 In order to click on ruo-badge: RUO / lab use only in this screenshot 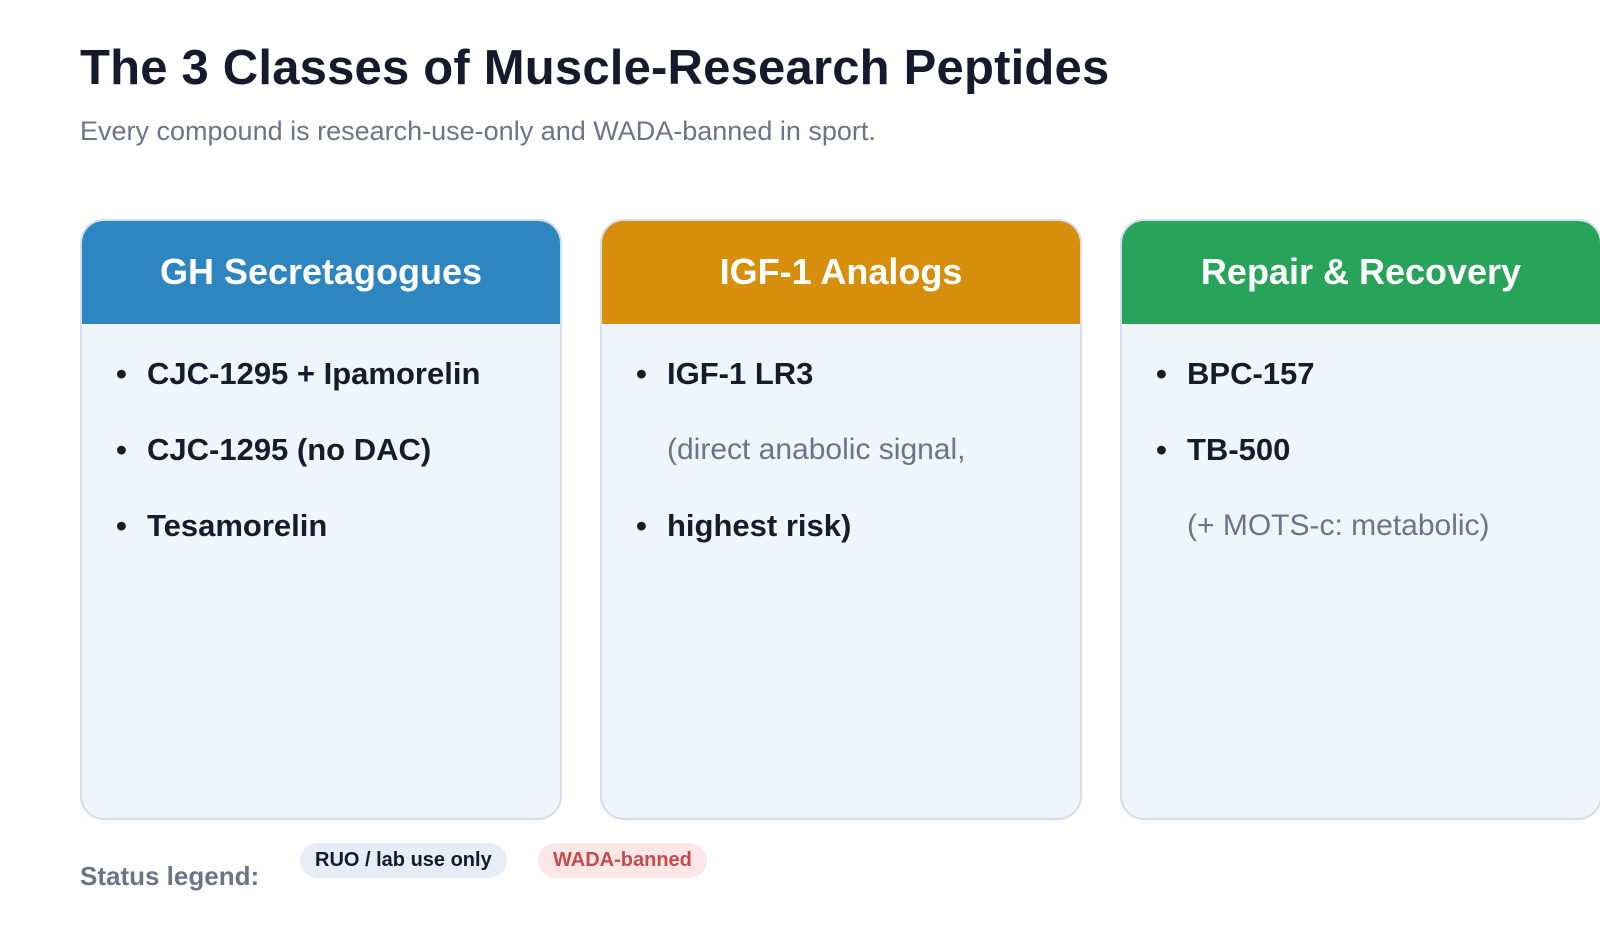, I will do `click(403, 860)`.